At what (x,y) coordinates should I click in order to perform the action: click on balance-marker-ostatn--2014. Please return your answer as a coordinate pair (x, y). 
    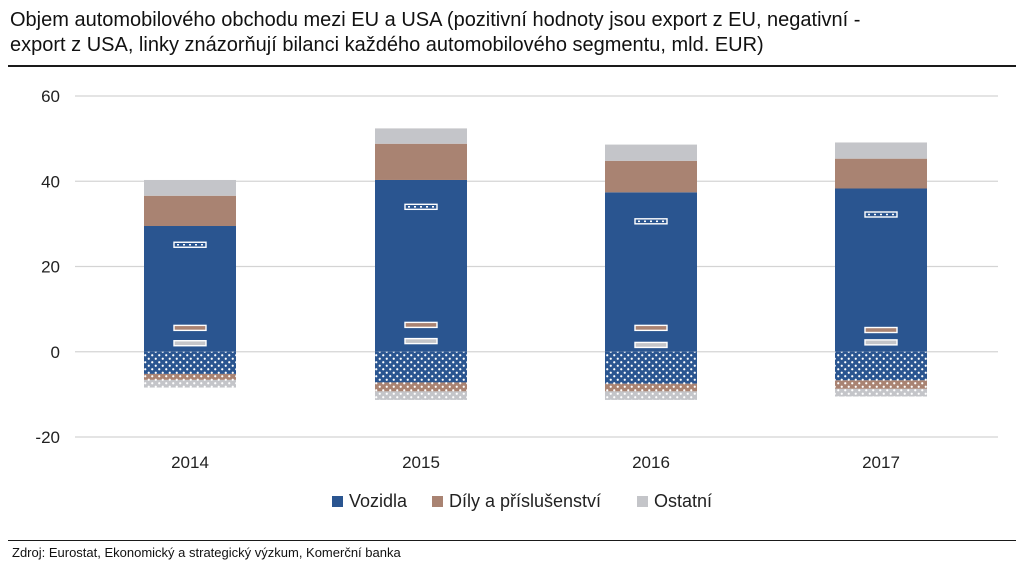
    Looking at the image, I should click on (190, 343).